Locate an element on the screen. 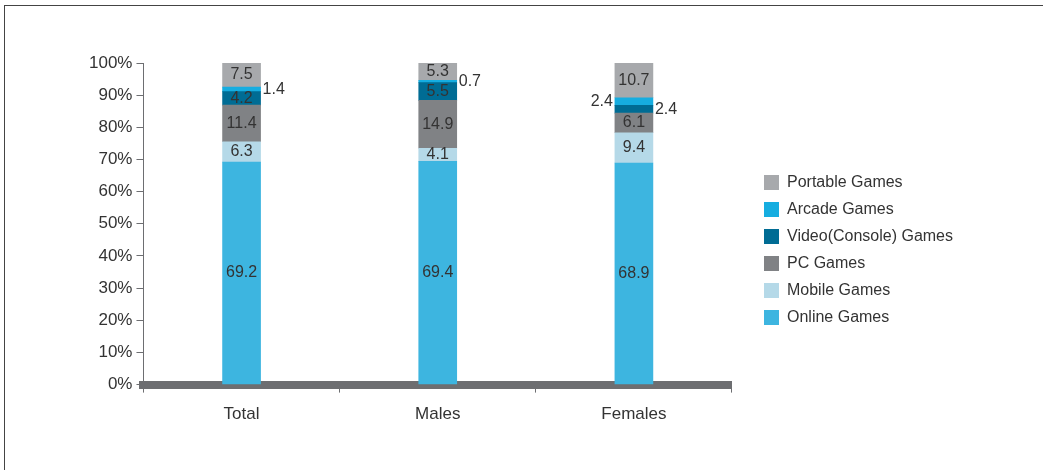 This screenshot has height=470, width=1043. y-tick-label: 60% is located at coordinates (115, 191).